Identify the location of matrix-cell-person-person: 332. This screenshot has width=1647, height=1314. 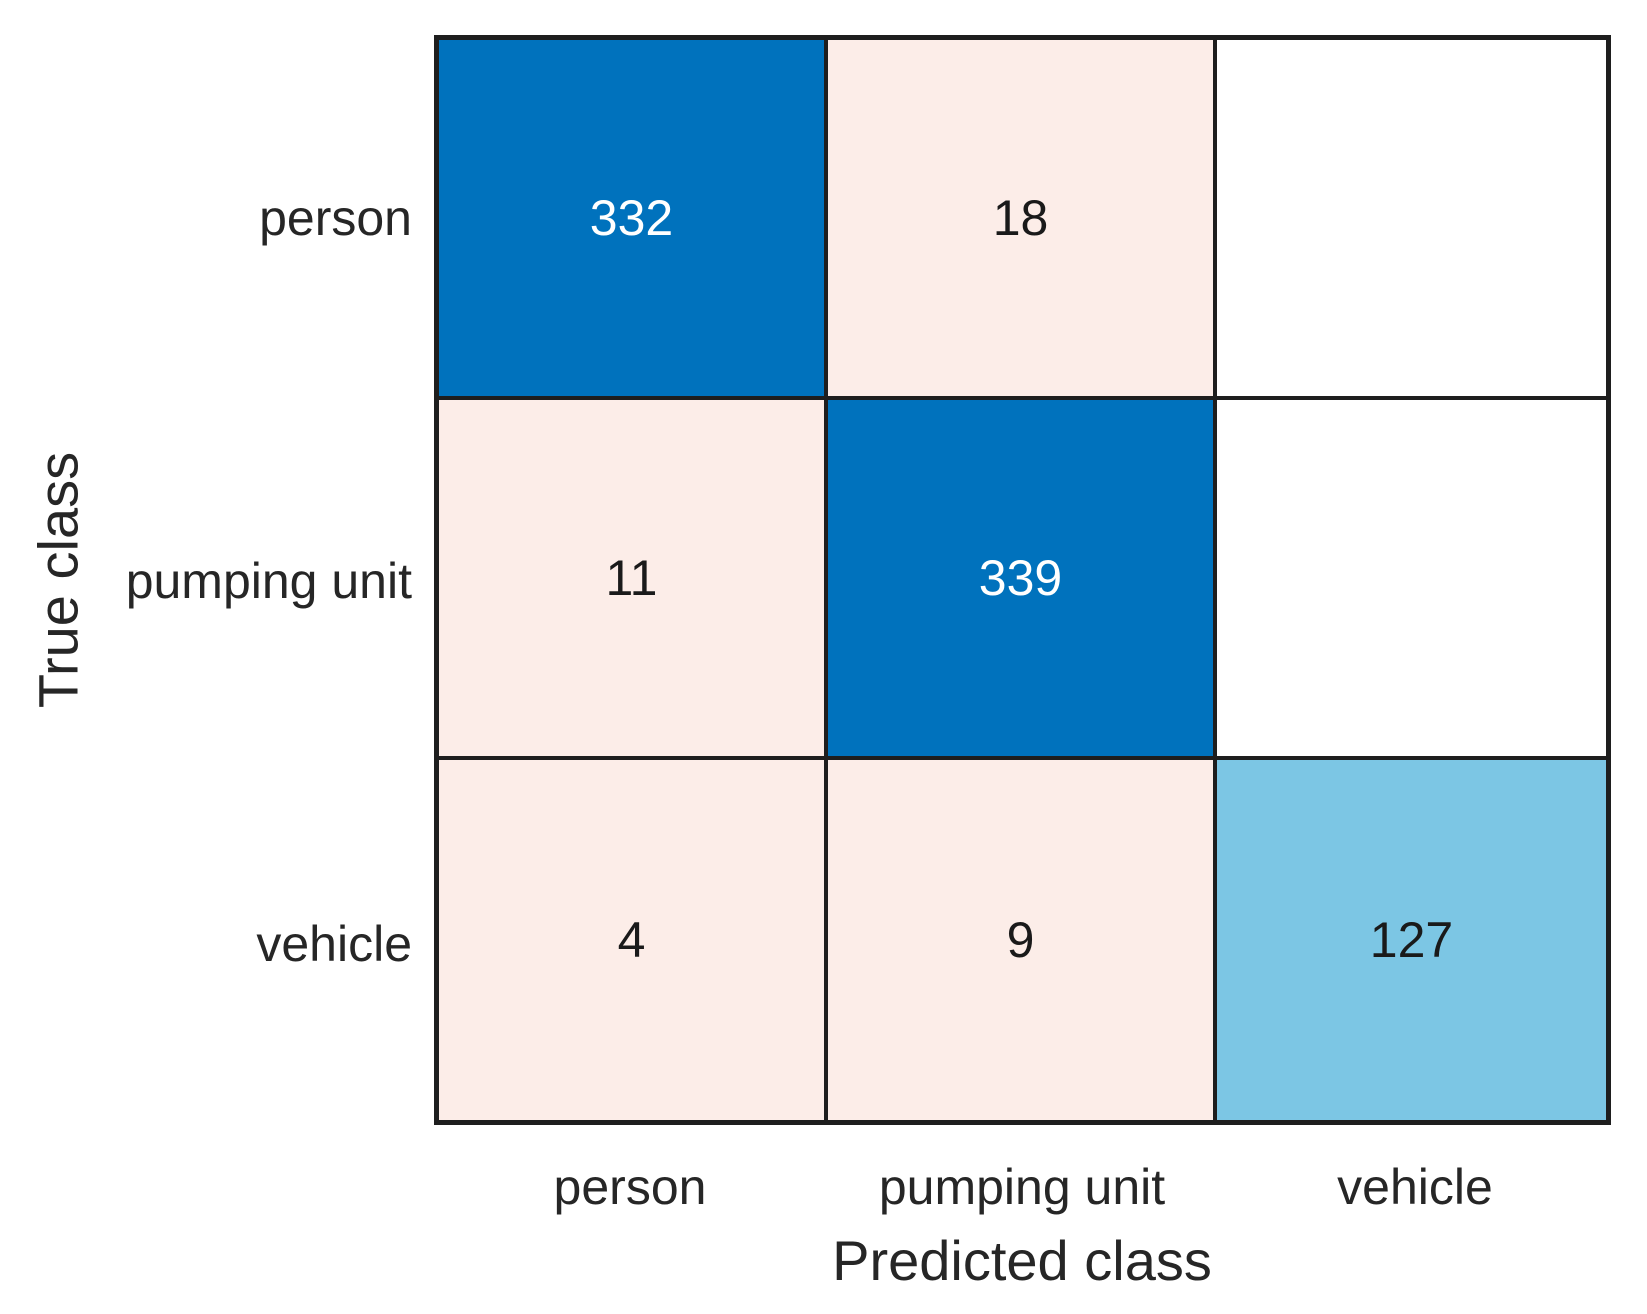
(633, 220).